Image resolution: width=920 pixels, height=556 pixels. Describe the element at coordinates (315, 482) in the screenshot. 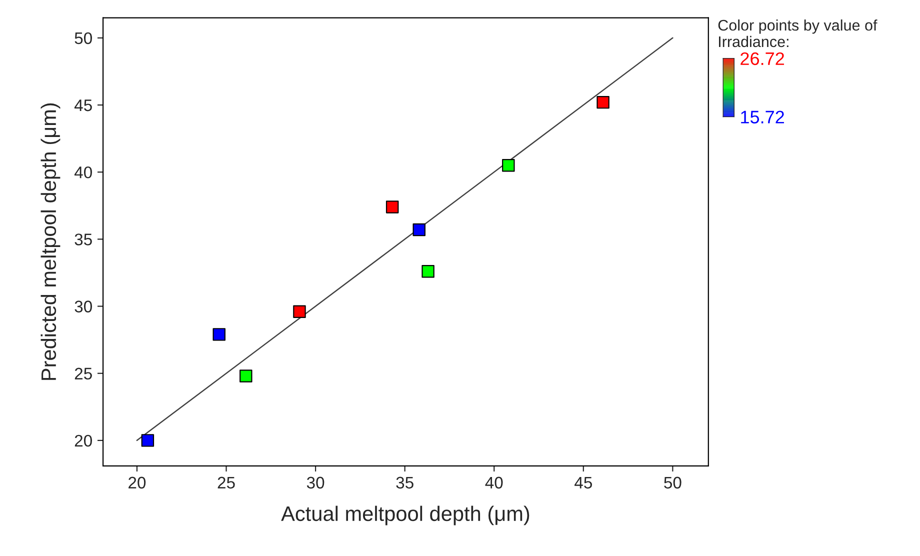

I see `x-tick-label: 30` at that location.